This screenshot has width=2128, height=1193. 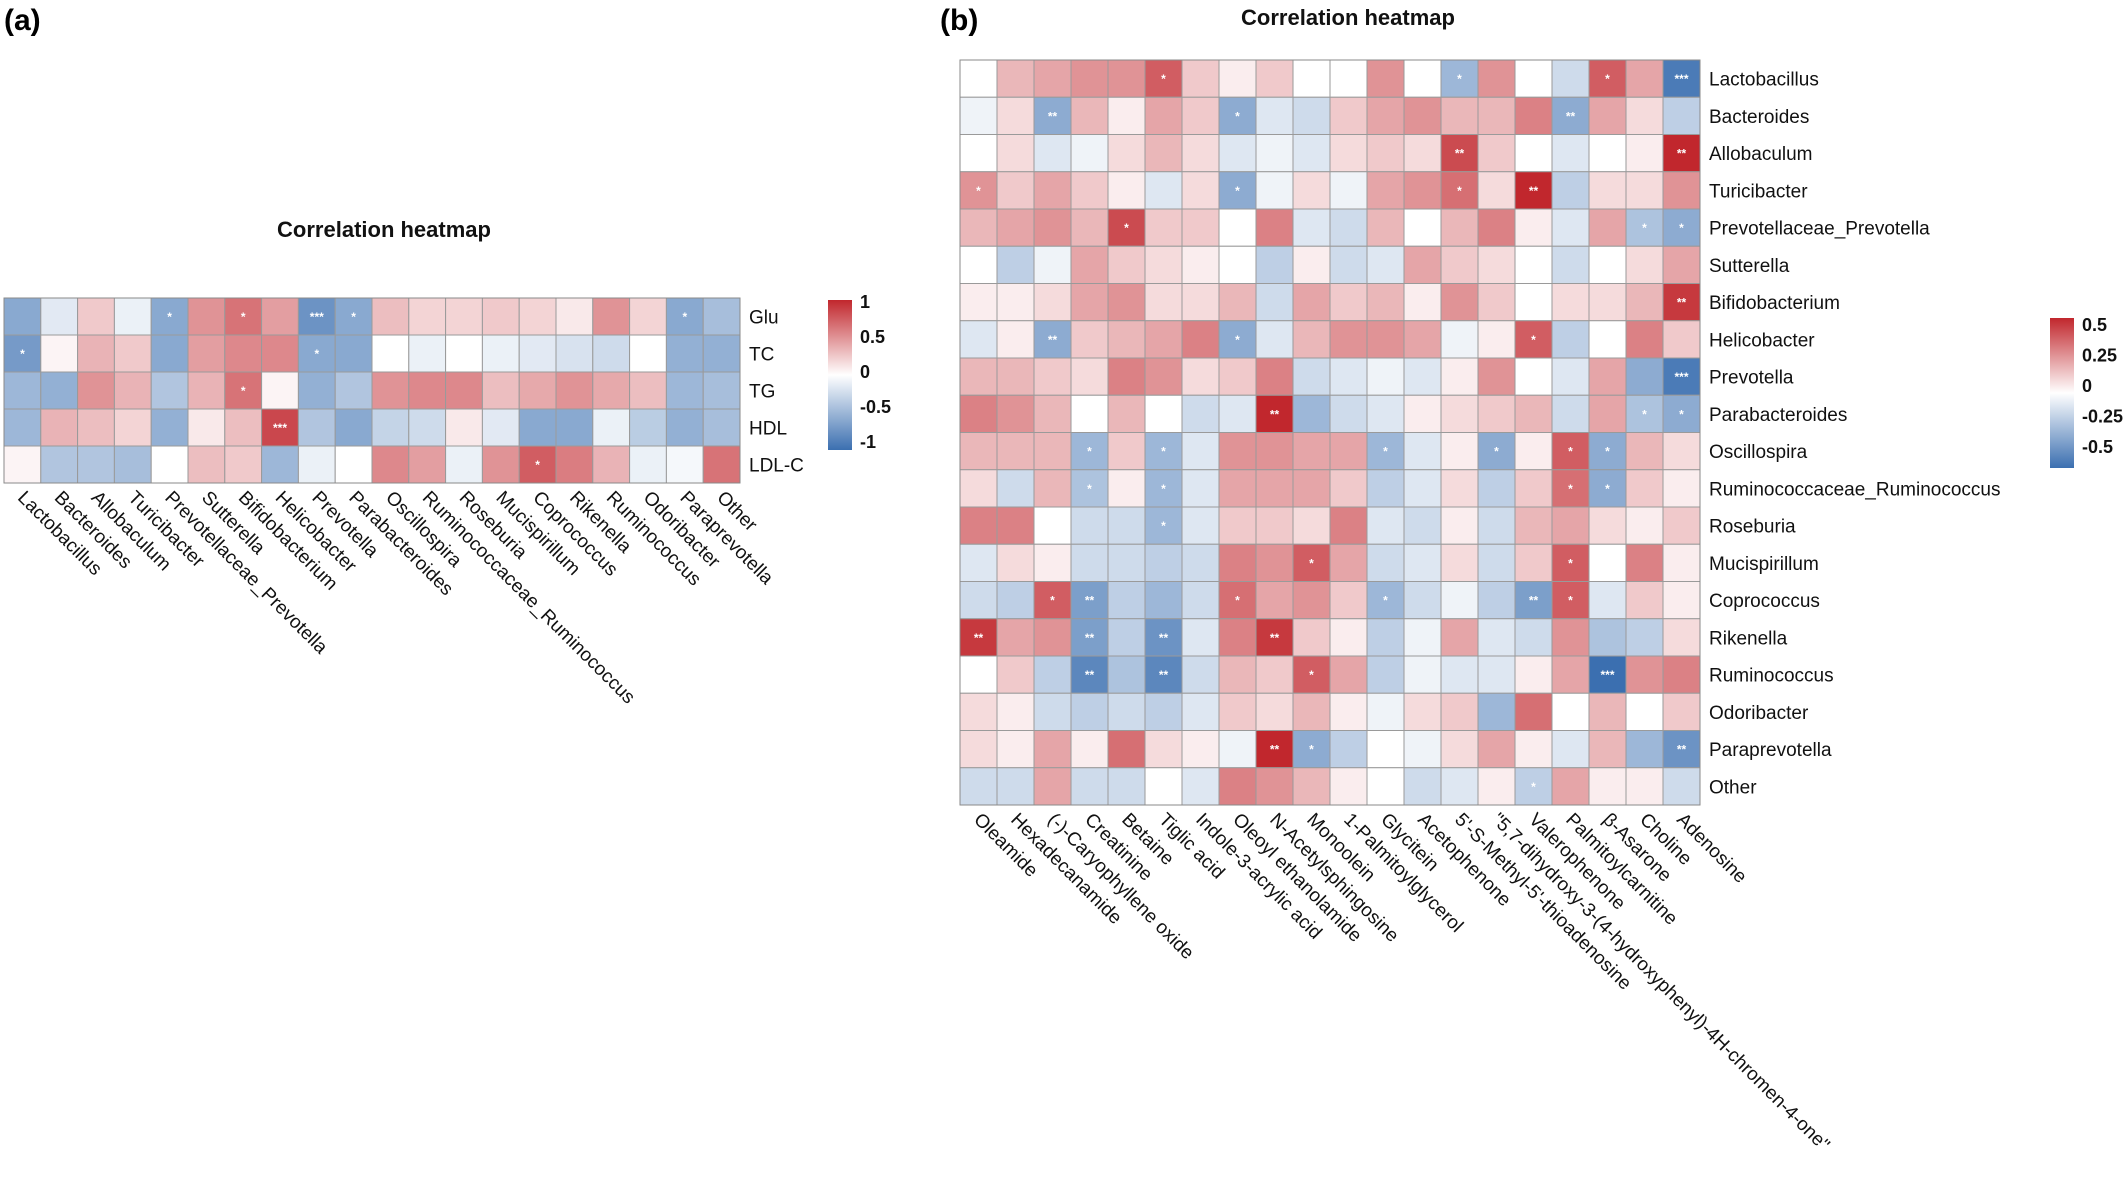 What do you see at coordinates (859, 372) in the screenshot?
I see `legend-a: 1 0.5 0 -0.5 -1` at bounding box center [859, 372].